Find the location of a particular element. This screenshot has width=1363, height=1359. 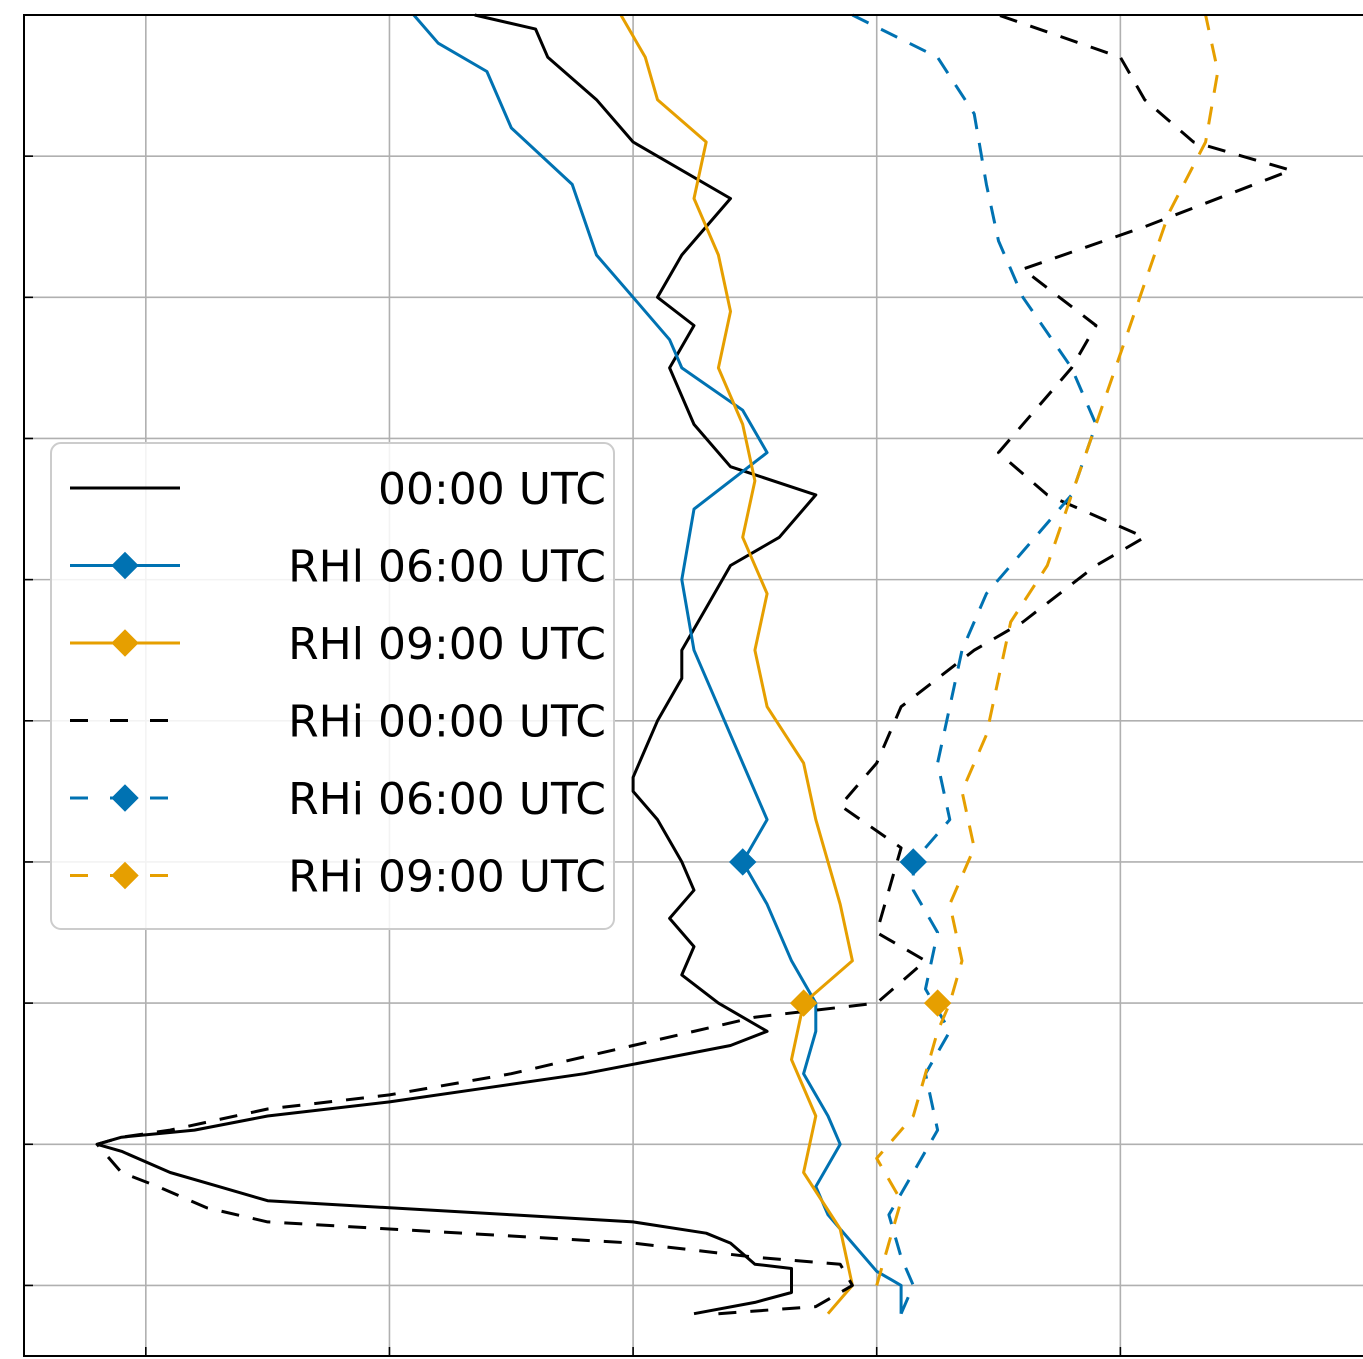

legend-label-2: RHl 09:00 UTC is located at coordinates (447, 644).